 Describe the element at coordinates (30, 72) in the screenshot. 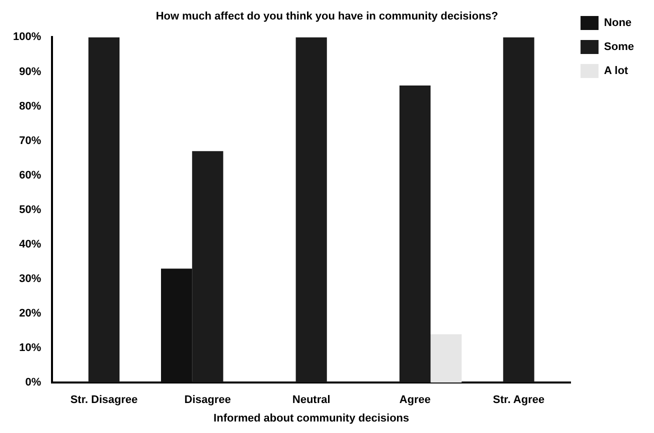

I see `y-tick-label: 90%` at that location.